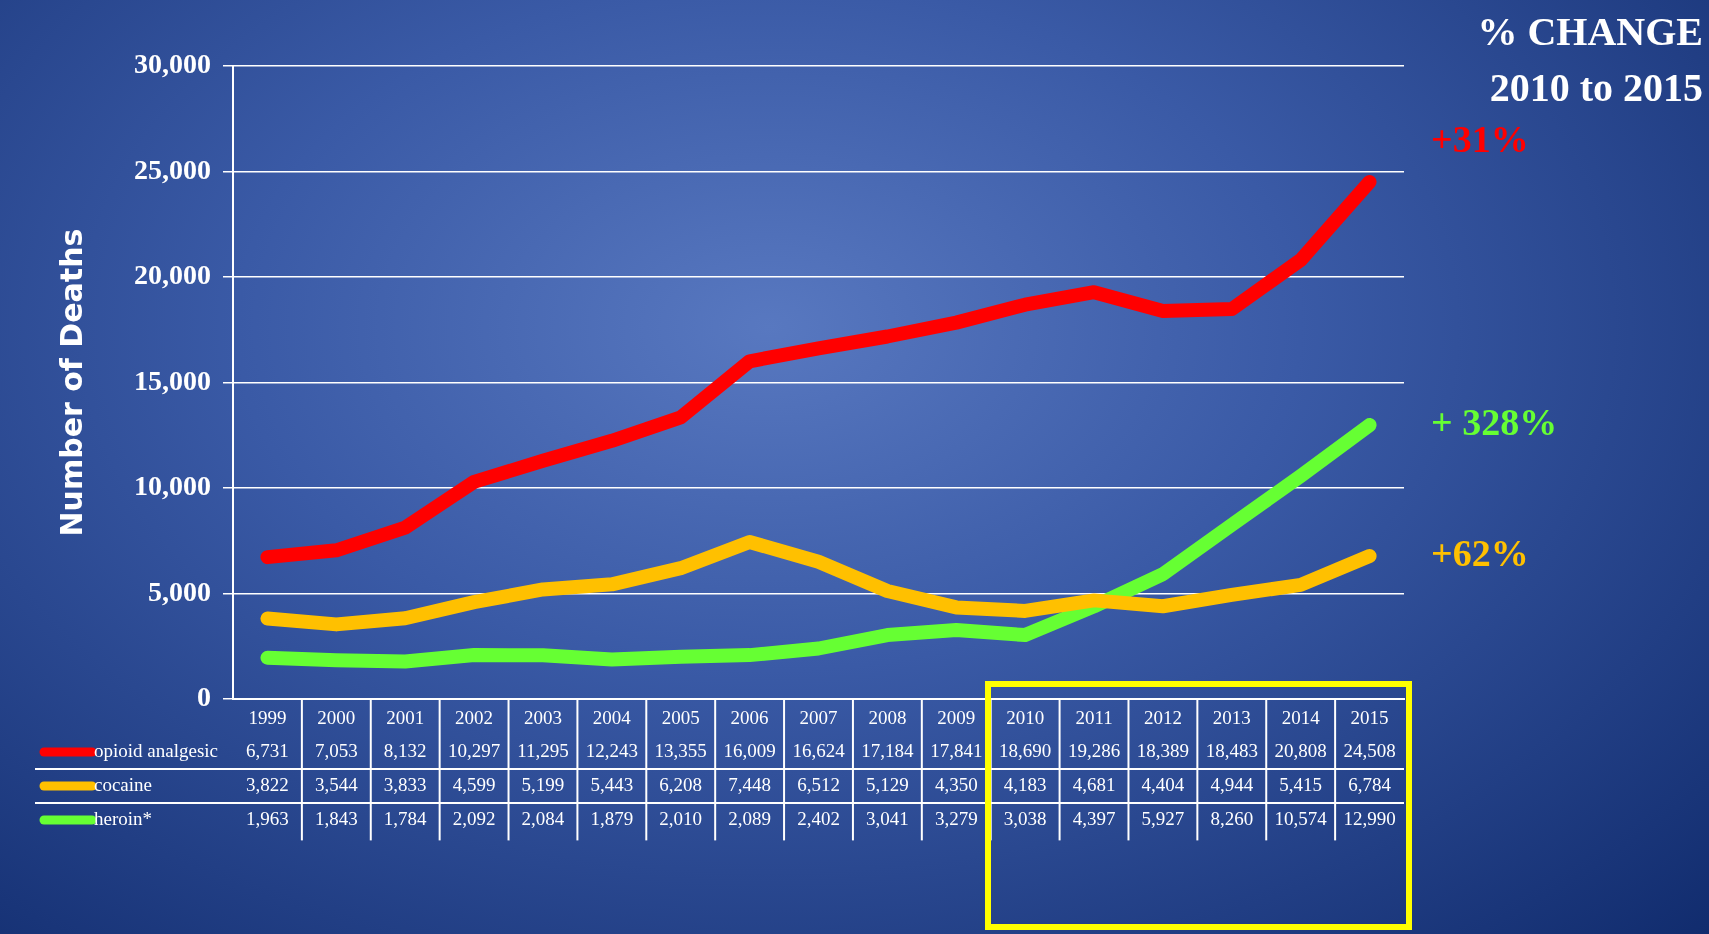 The width and height of the screenshot is (1709, 934). What do you see at coordinates (123, 818) in the screenshot?
I see `legend-label: heroin*` at bounding box center [123, 818].